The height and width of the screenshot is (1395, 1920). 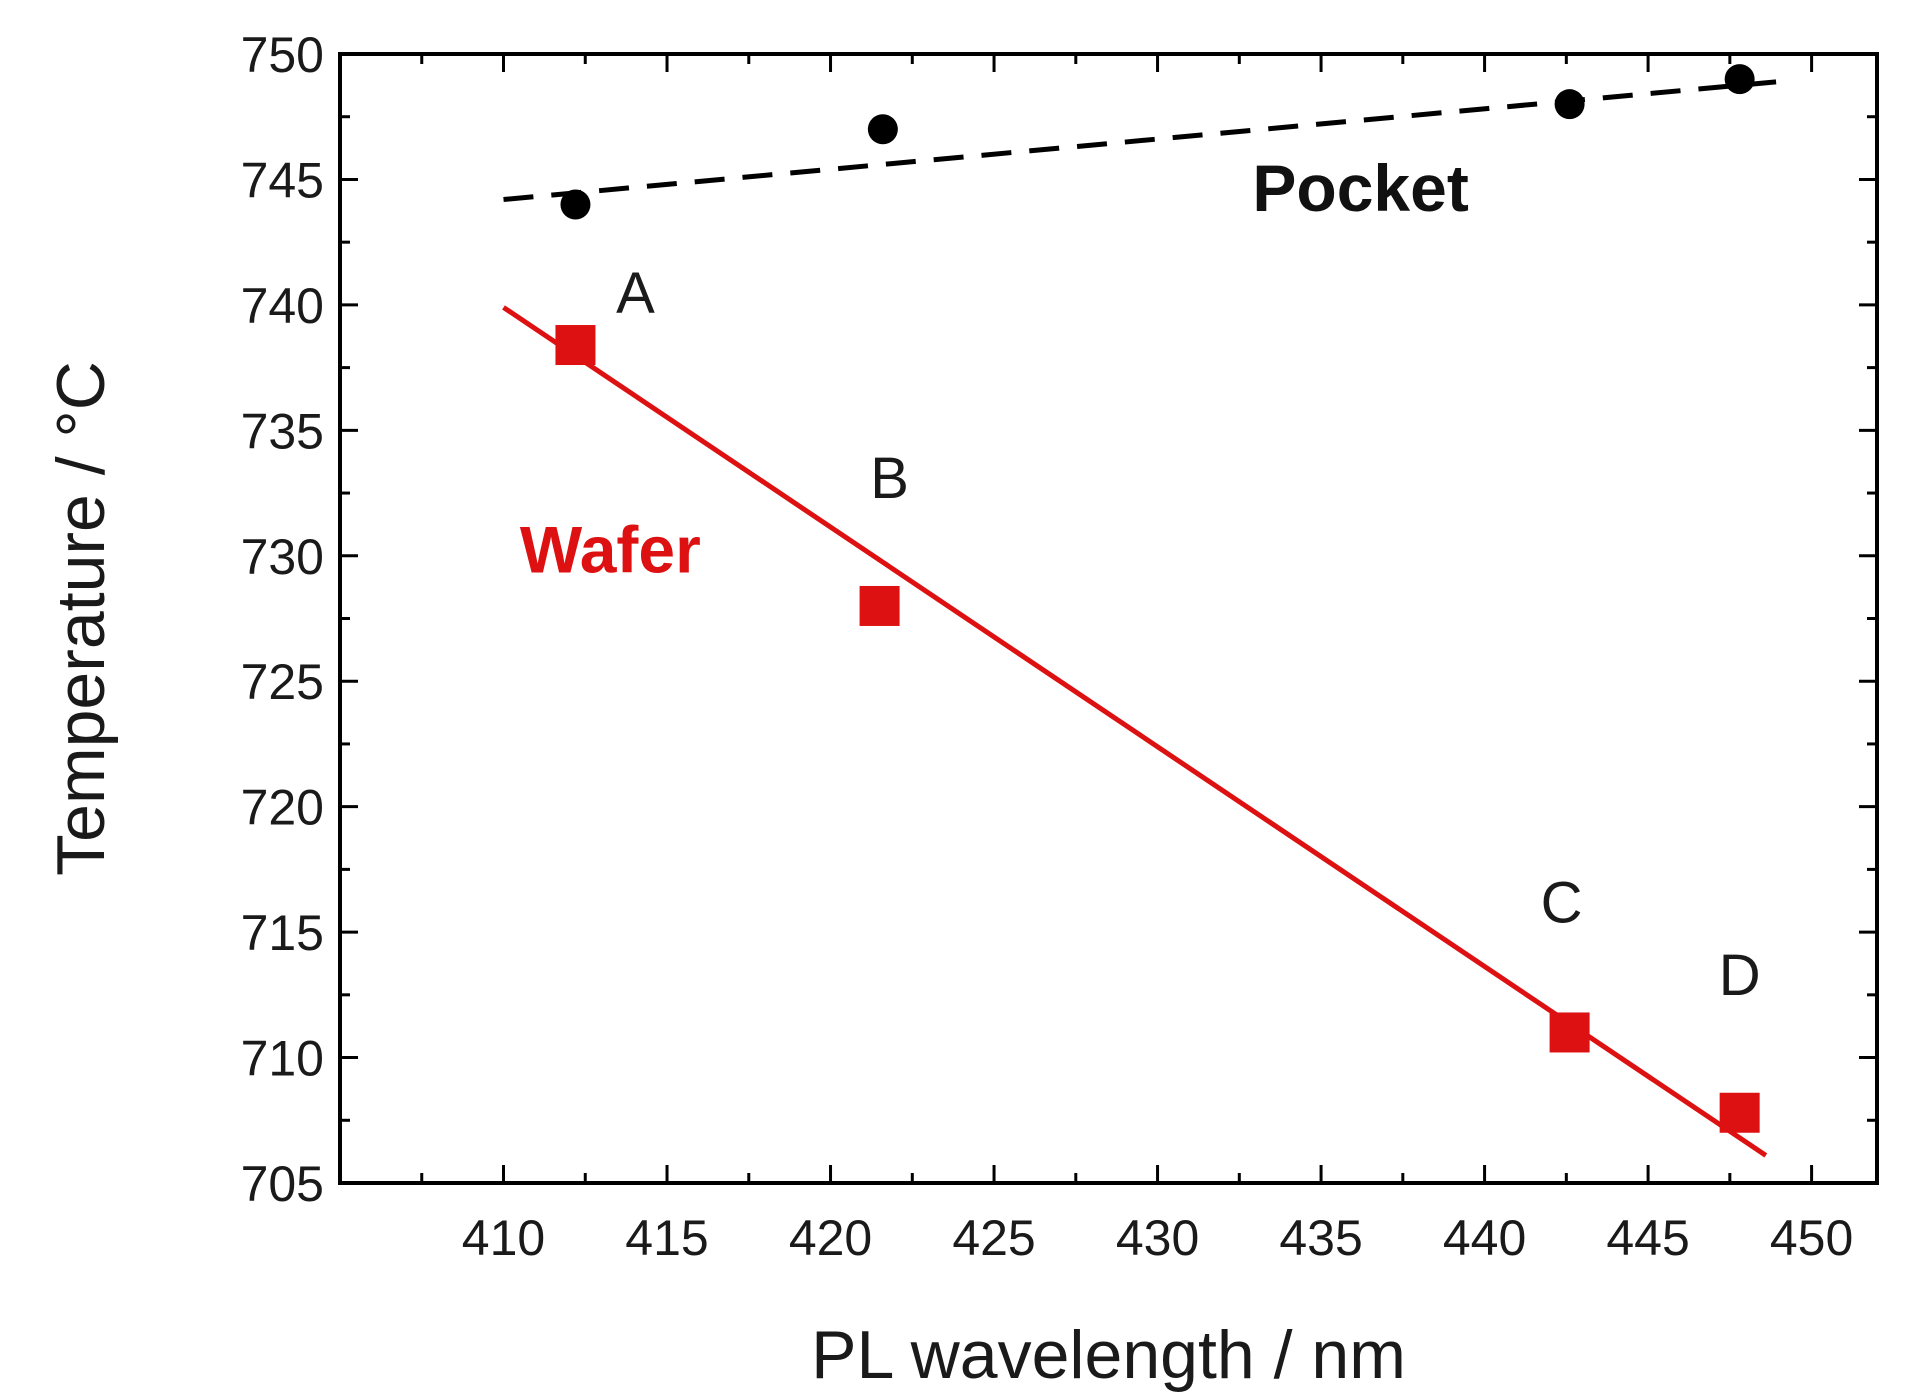 I want to click on y-tick-label: 730, so click(x=282, y=557).